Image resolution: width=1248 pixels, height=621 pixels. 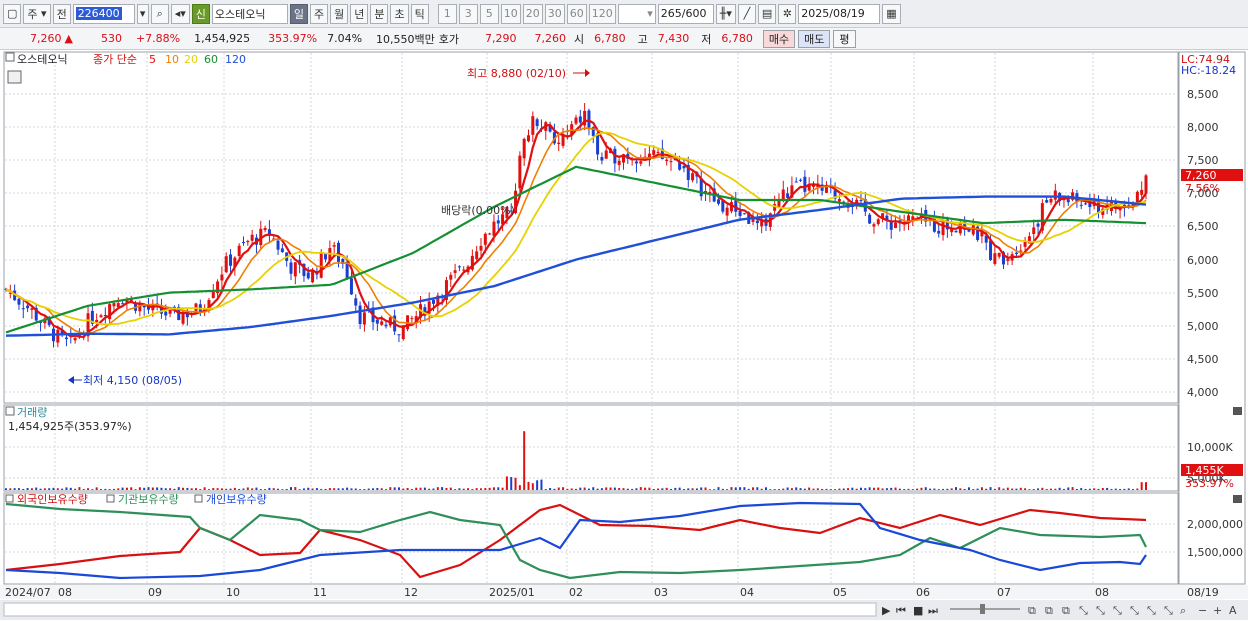 What do you see at coordinates (636, 13) in the screenshot?
I see `interval-custom-select: ▾` at bounding box center [636, 13].